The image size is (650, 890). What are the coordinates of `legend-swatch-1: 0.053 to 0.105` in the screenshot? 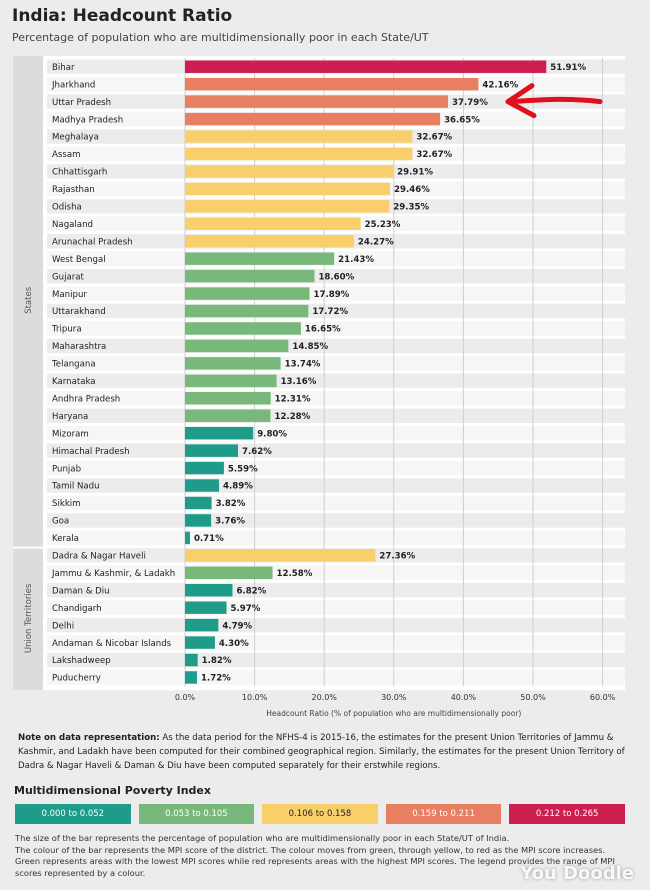 It's located at (196, 814).